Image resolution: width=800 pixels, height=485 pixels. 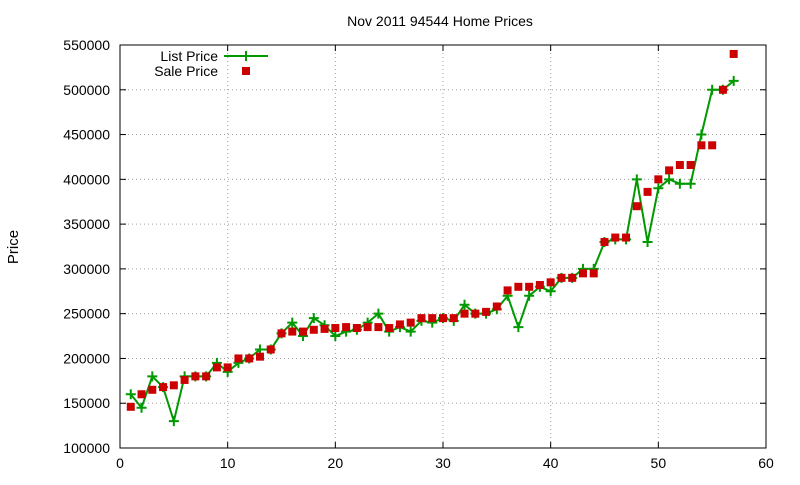 I want to click on x-tick-label: 10, so click(x=228, y=463).